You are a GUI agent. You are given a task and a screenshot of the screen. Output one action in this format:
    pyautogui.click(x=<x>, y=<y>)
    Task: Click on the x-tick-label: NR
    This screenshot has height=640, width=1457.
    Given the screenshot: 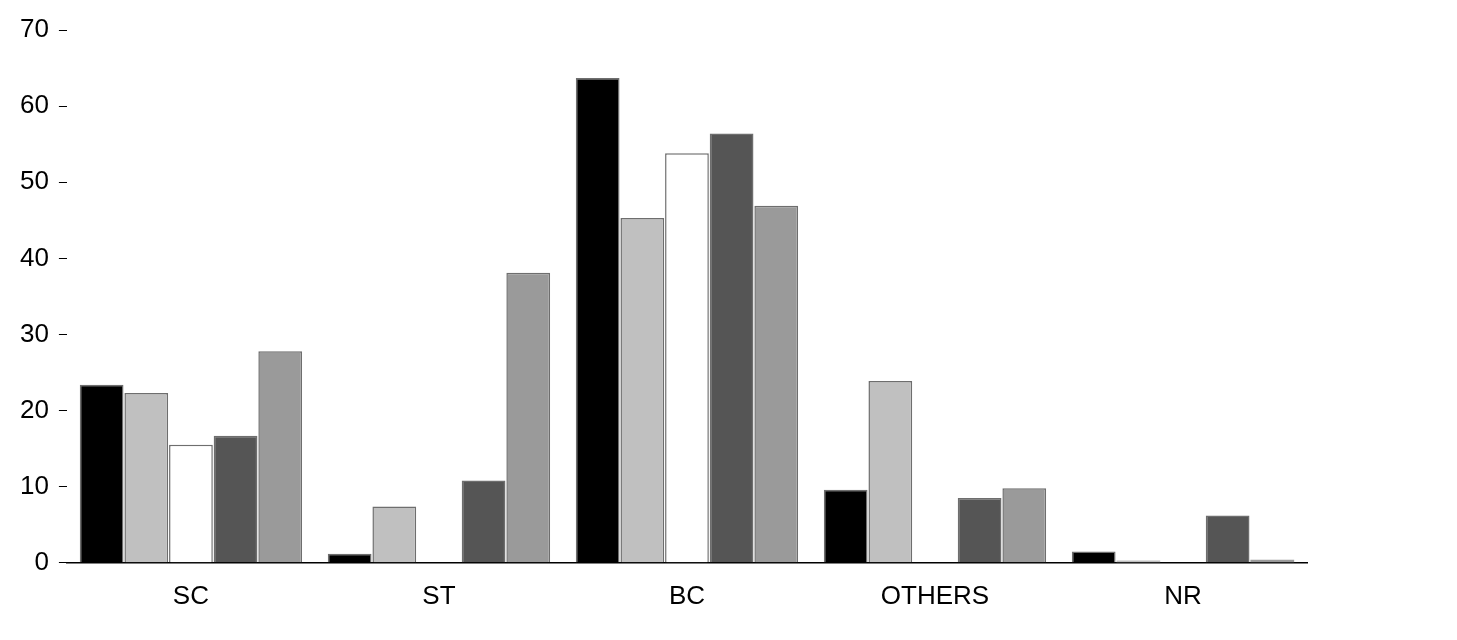 What is the action you would take?
    pyautogui.click(x=1183, y=594)
    